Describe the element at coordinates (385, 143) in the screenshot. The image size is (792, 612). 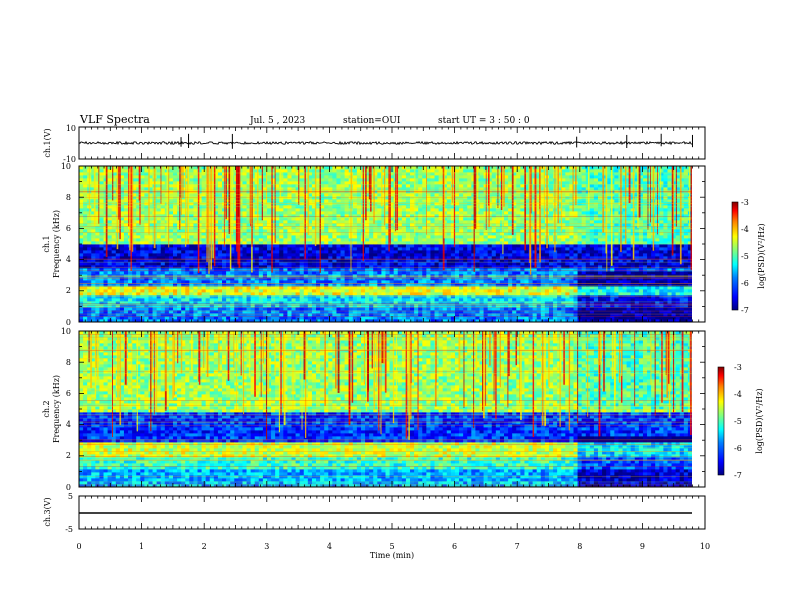
I see `ch1-waveform-trace` at that location.